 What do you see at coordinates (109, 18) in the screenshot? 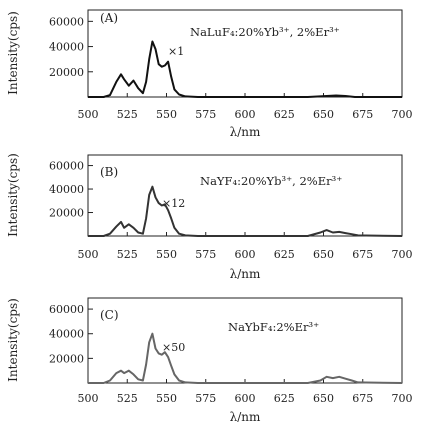
I see `panel-tag: (A)` at bounding box center [109, 18].